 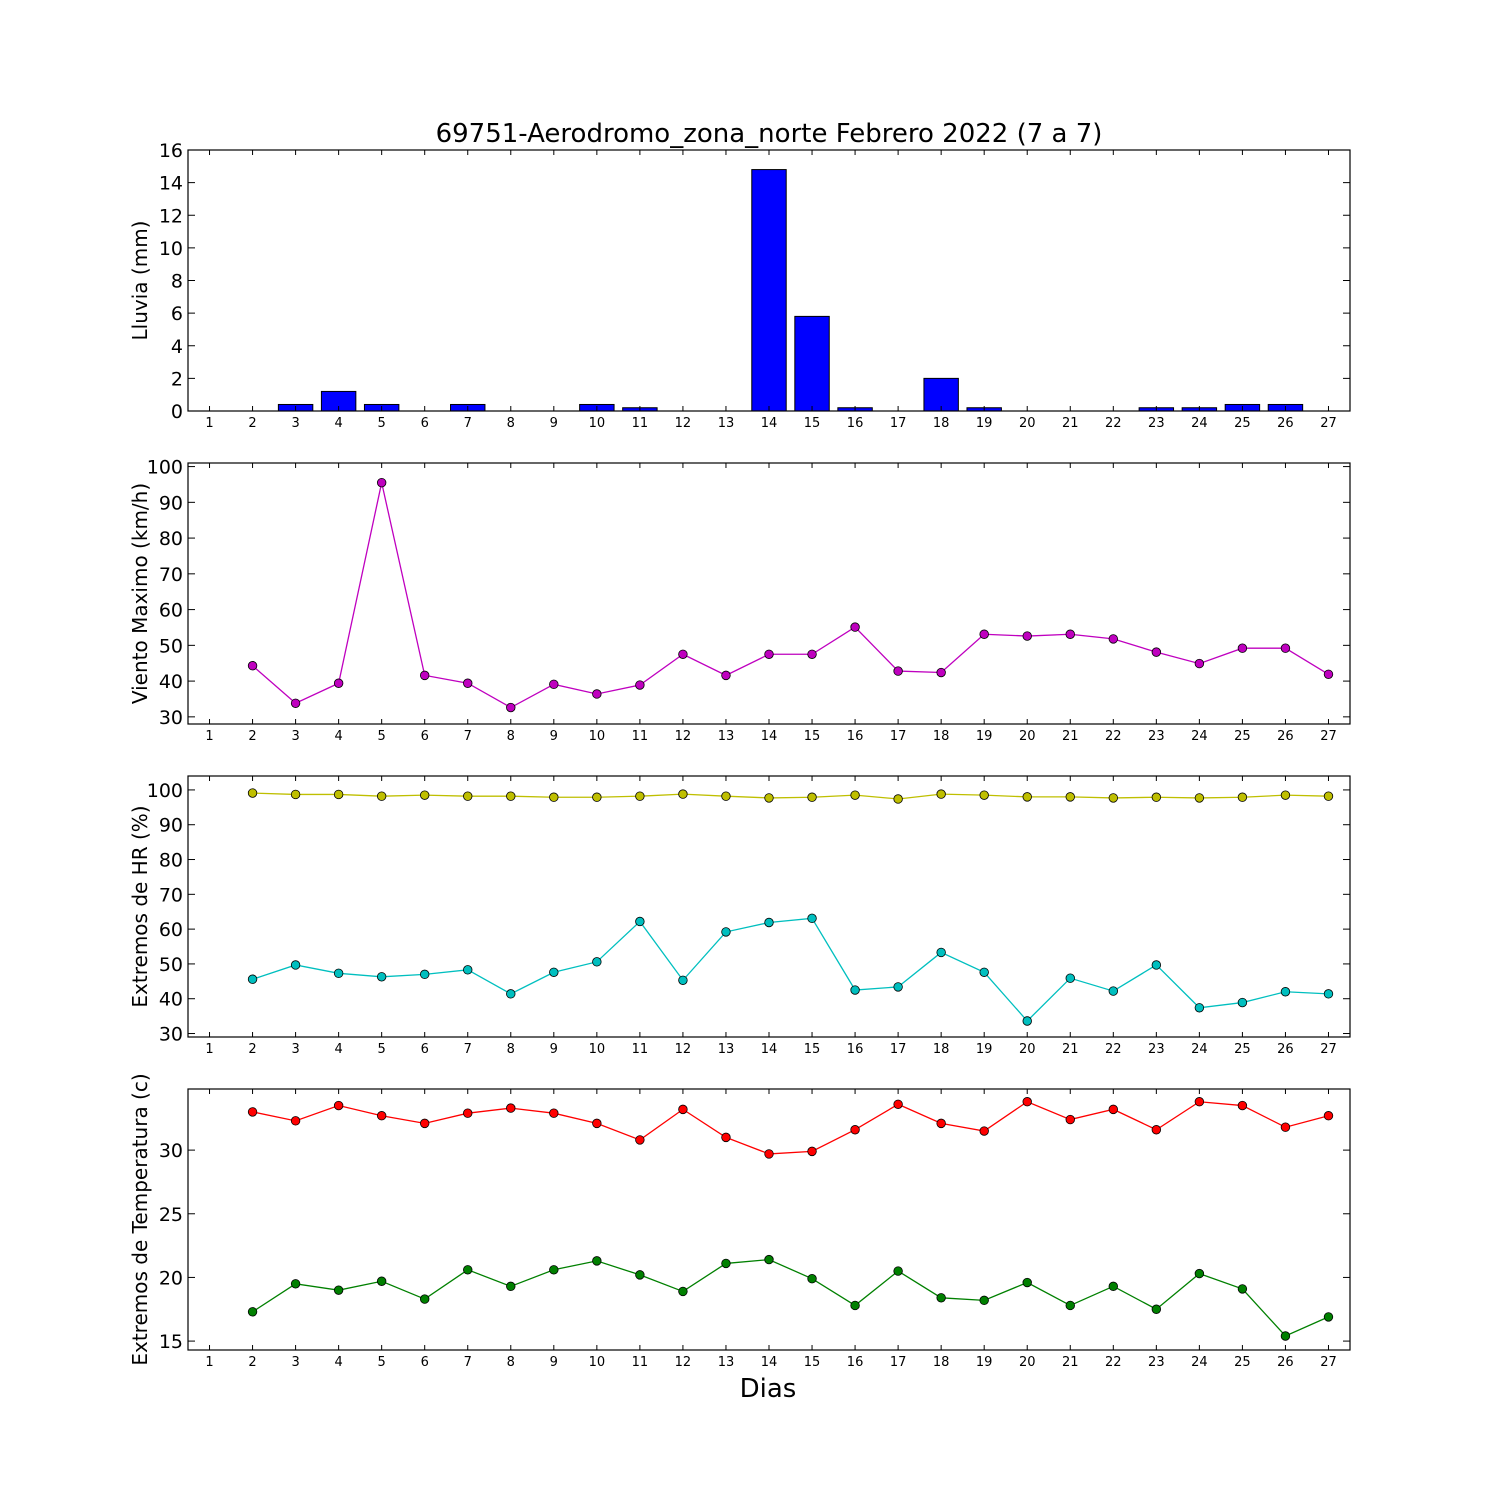 What do you see at coordinates (1027, 736) in the screenshot?
I see `x-tick-label: 20` at bounding box center [1027, 736].